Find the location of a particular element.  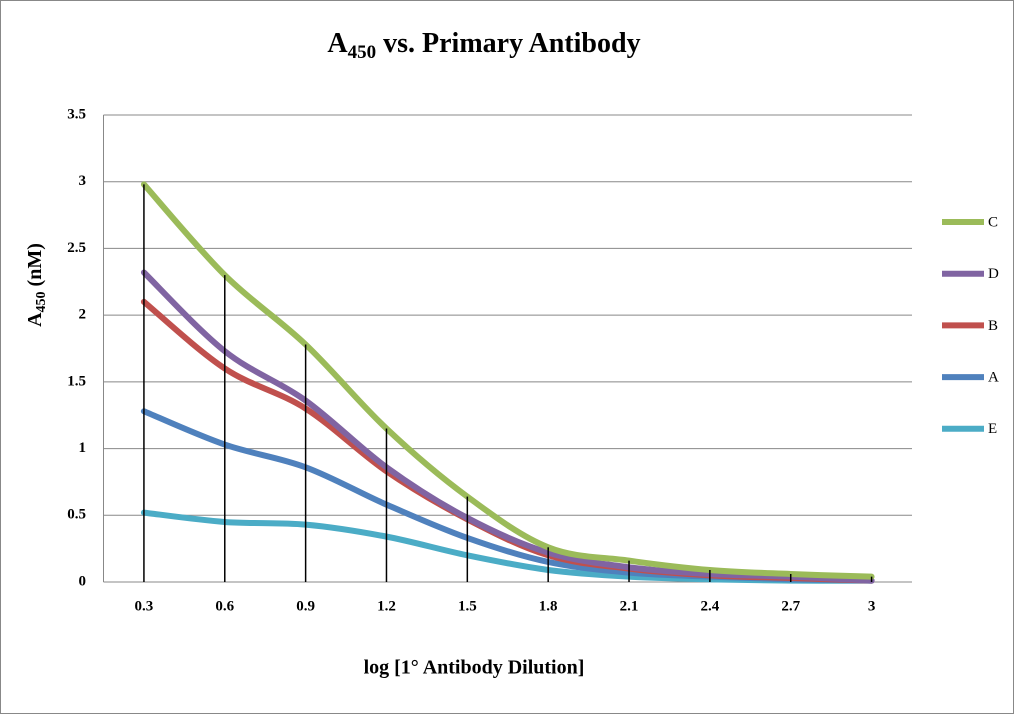

x-tick-label: 0.6 is located at coordinates (224, 606).